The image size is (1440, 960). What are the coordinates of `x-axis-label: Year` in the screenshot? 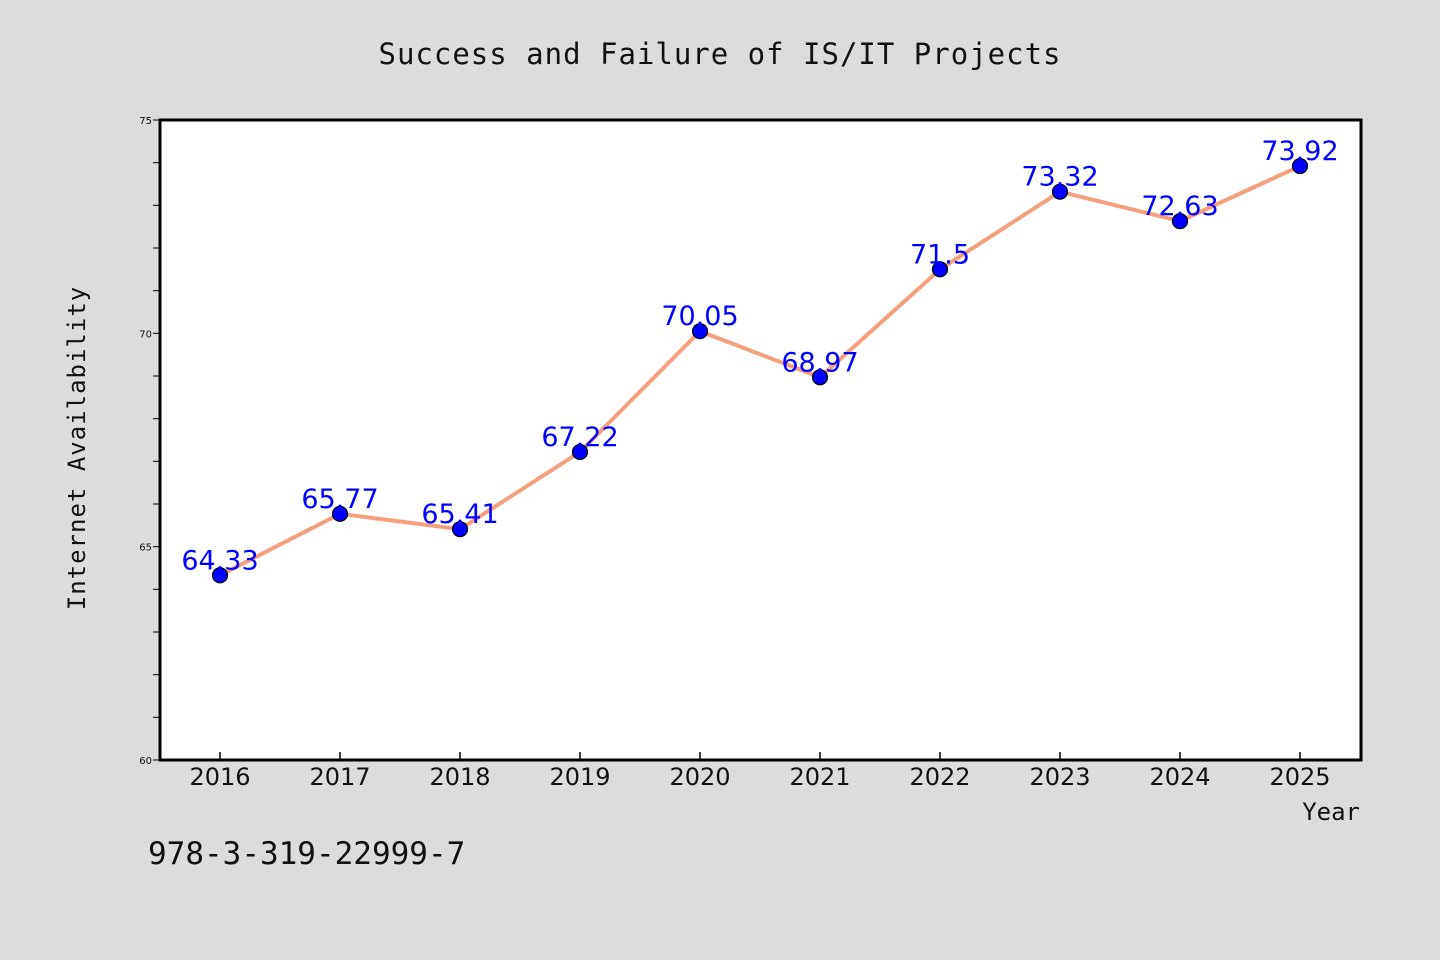 It's located at (1331, 812).